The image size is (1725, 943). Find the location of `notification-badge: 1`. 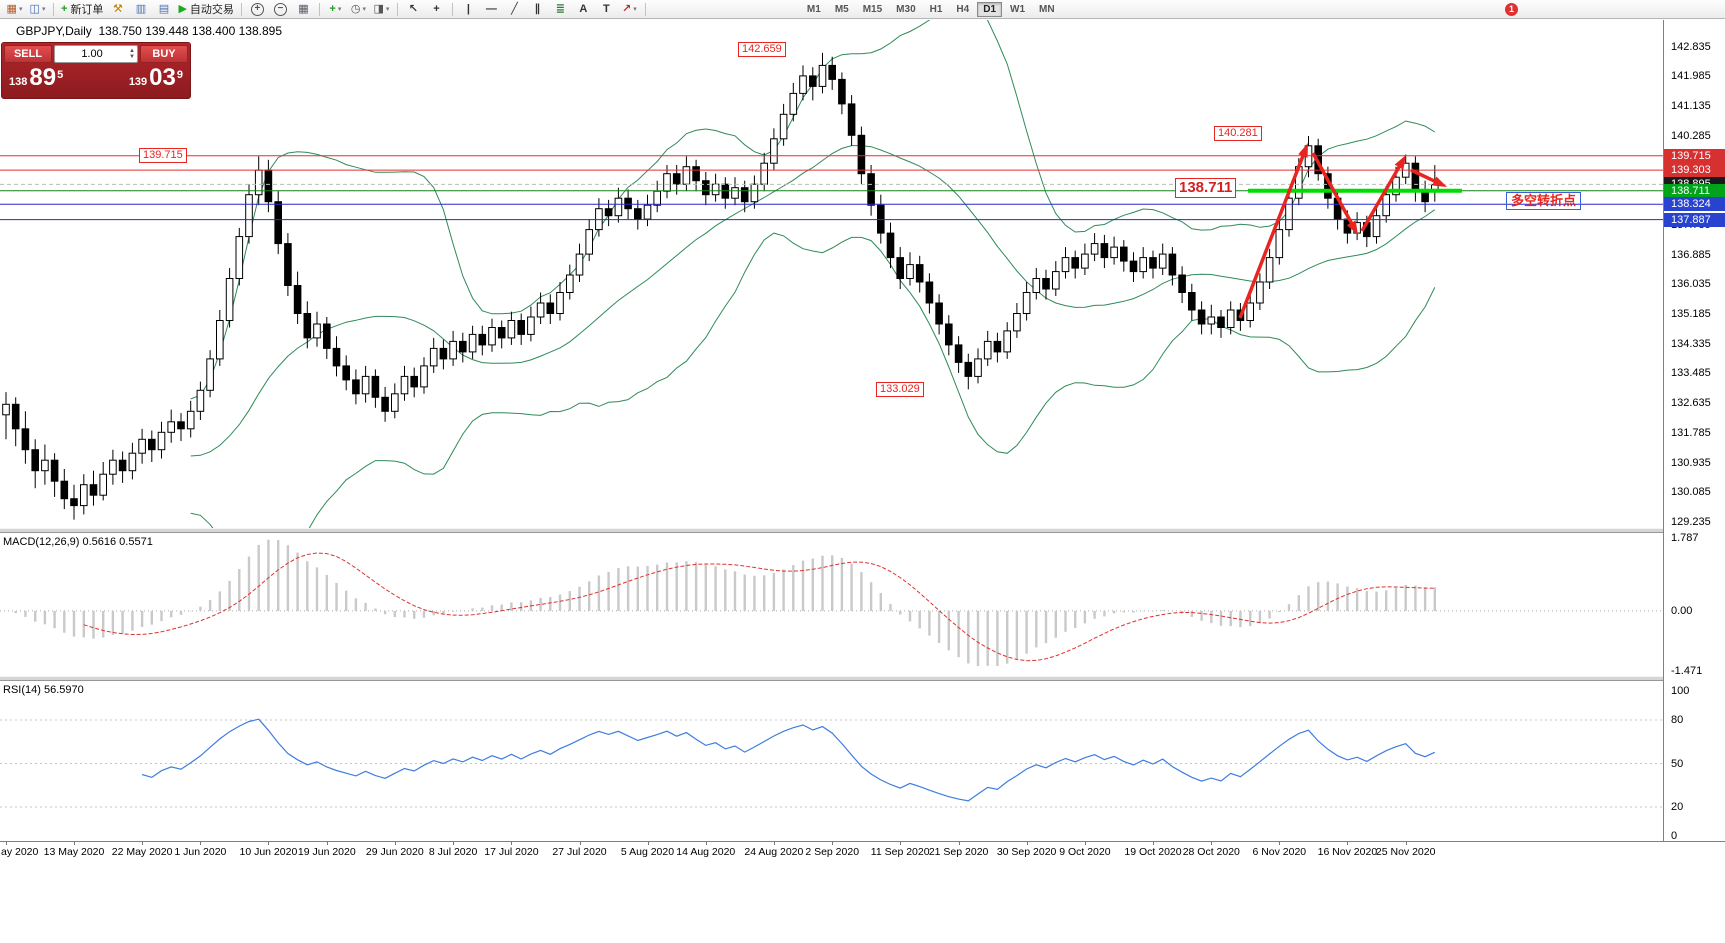

notification-badge: 1 is located at coordinates (1511, 9).